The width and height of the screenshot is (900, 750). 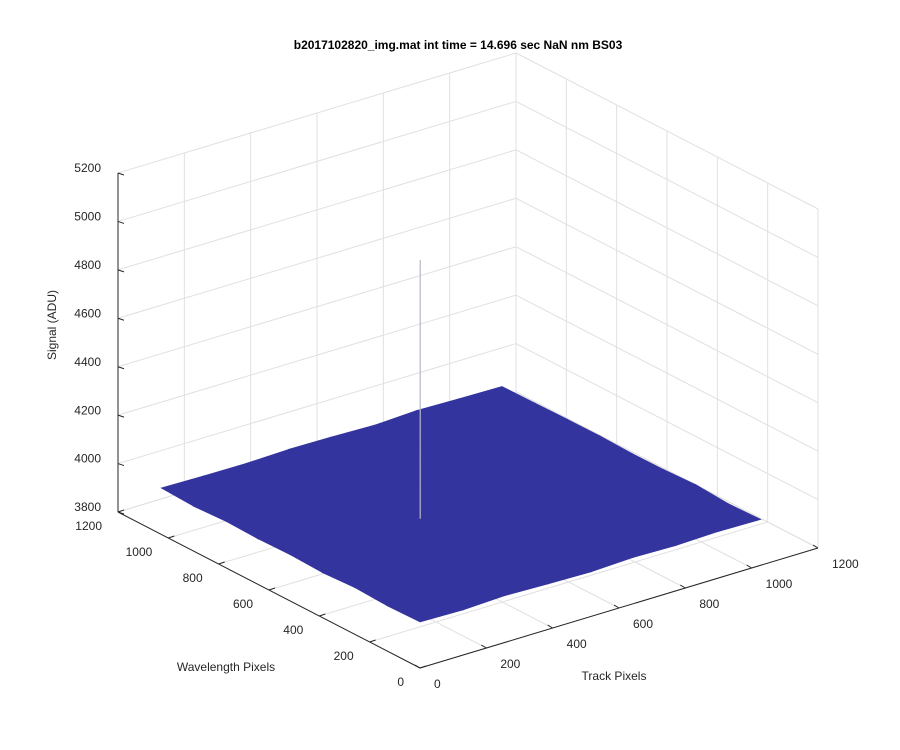 I want to click on y-tick-label: 0, so click(x=400, y=682).